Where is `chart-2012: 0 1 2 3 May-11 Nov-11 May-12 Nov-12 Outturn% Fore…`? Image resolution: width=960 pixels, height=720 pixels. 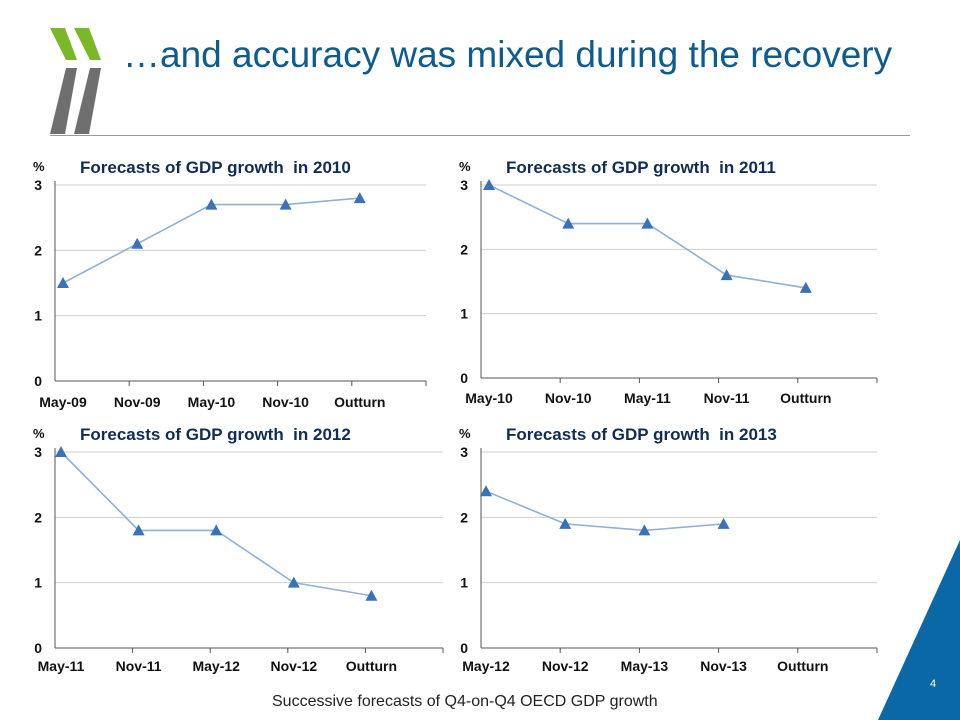
chart-2012: 0 1 2 3 May-11 Nov-11 May-12 Nov-12 Outturn% Fore… is located at coordinates (238, 549).